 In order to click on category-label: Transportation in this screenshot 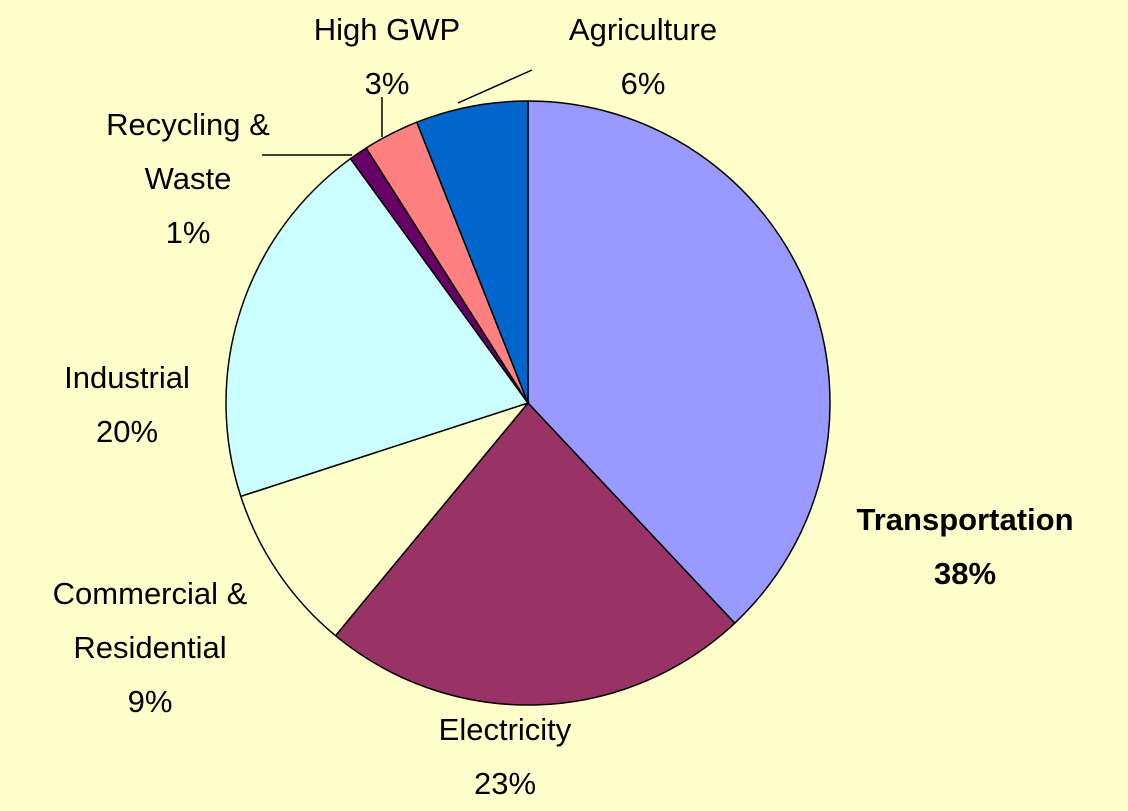, I will do `click(965, 519)`.